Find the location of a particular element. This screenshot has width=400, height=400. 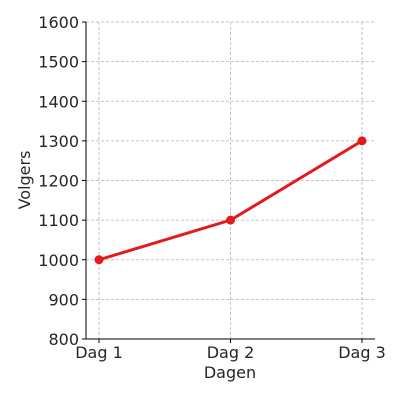

x-tick-label: Dag 3 is located at coordinates (362, 352).